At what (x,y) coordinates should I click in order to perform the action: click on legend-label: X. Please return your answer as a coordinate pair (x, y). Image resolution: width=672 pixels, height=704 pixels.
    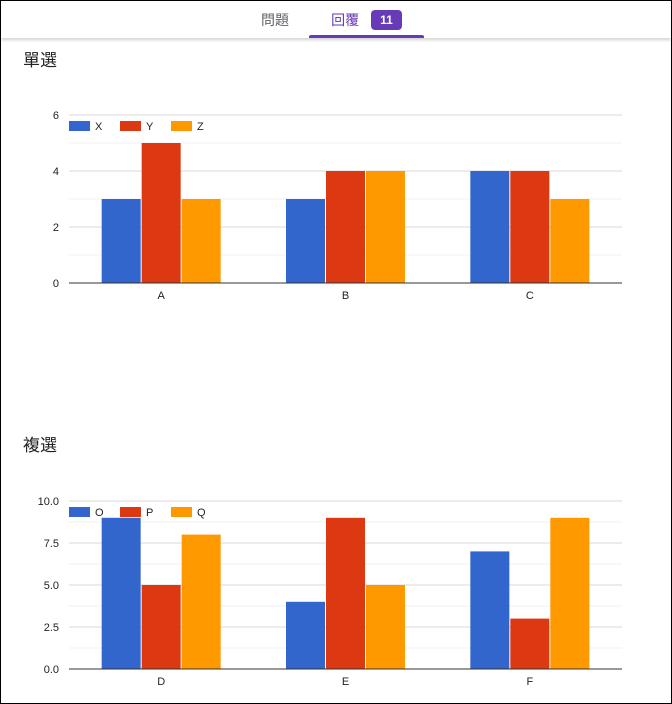
    Looking at the image, I should click on (99, 127).